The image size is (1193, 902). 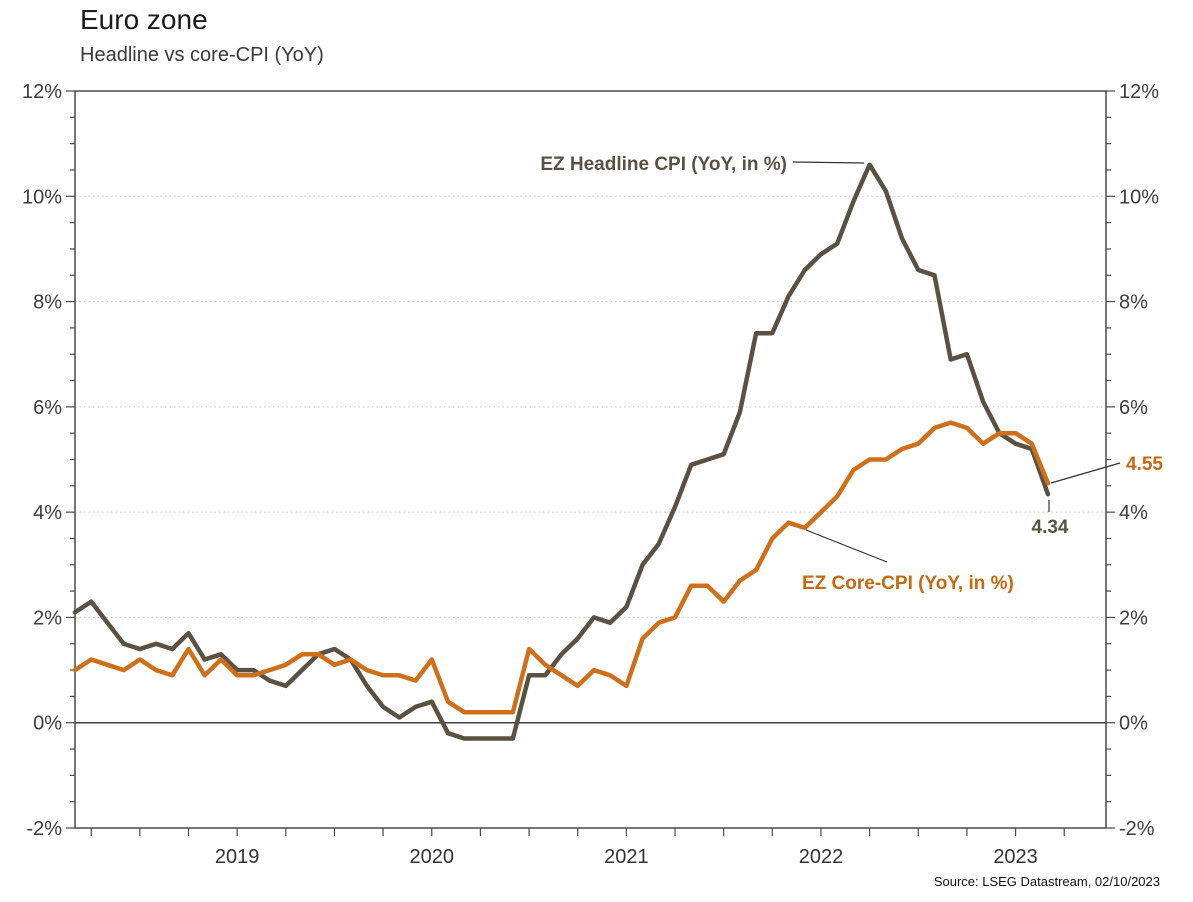 What do you see at coordinates (47, 724) in the screenshot?
I see `y-axis-label-left: 0%` at bounding box center [47, 724].